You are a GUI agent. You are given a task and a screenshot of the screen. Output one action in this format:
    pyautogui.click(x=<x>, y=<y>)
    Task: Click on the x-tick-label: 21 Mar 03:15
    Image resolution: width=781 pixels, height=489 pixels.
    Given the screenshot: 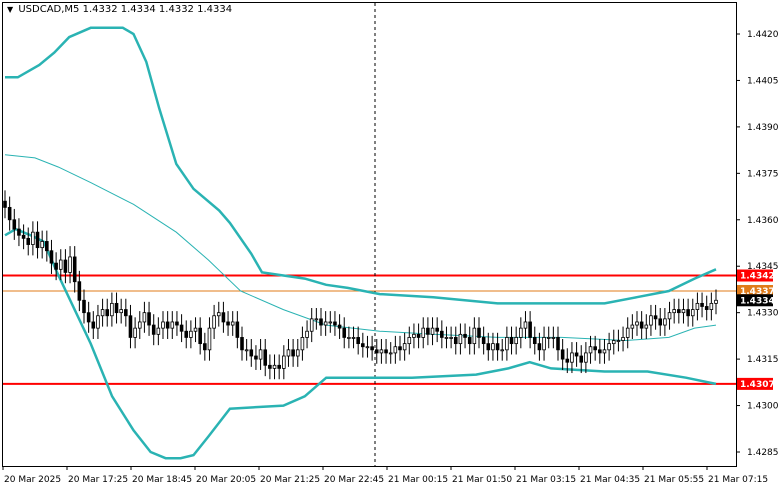 What is the action you would take?
    pyautogui.click(x=546, y=480)
    